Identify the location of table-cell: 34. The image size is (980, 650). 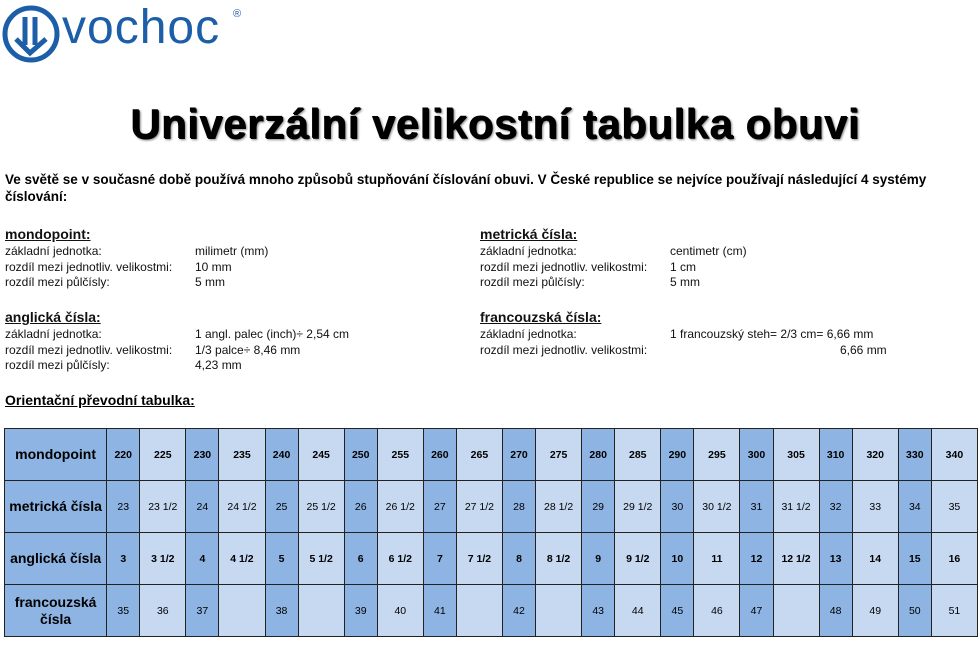
(914, 506).